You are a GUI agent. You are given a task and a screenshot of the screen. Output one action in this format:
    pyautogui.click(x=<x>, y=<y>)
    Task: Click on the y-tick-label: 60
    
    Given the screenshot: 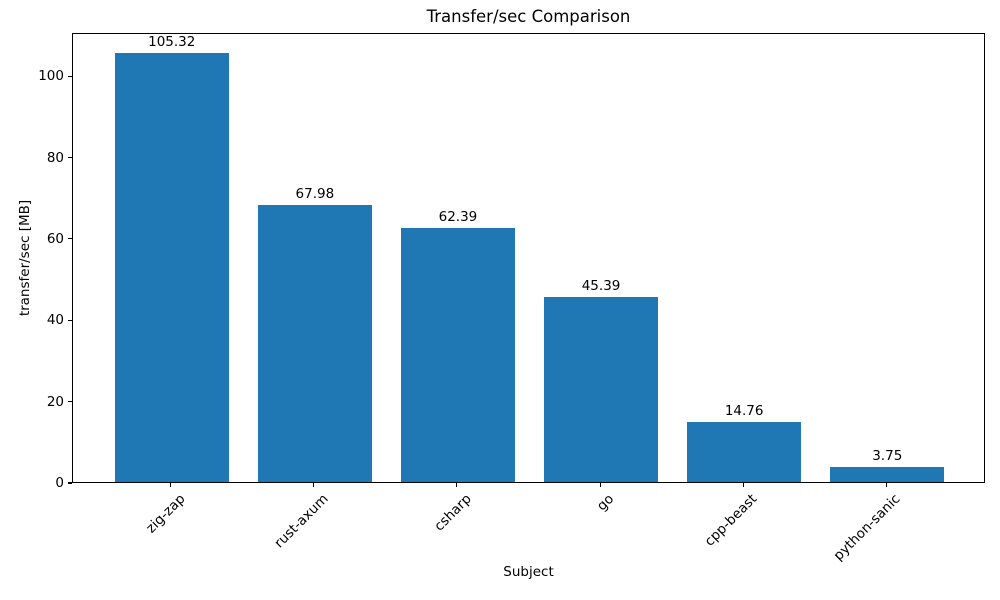 What is the action you would take?
    pyautogui.click(x=55, y=238)
    